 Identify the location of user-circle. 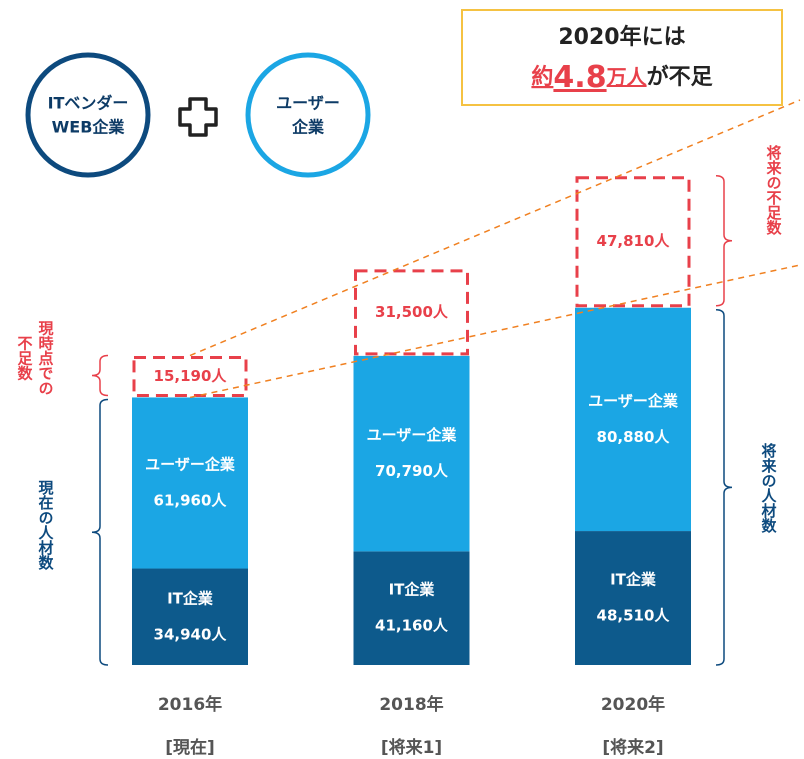
(308, 115).